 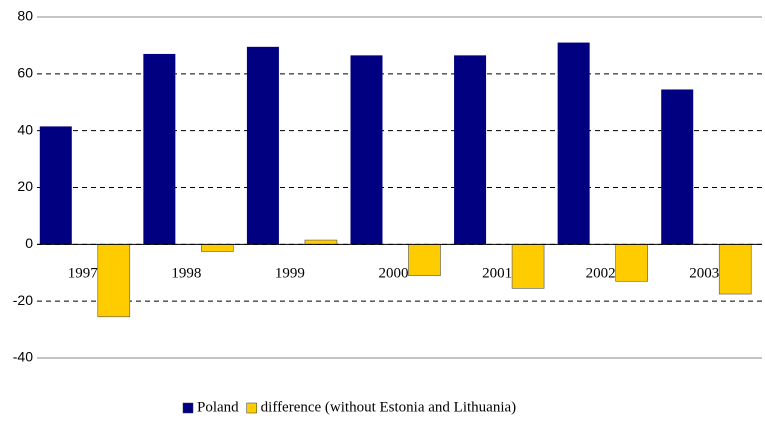 I want to click on y-tick-label: -40, so click(x=23, y=357).